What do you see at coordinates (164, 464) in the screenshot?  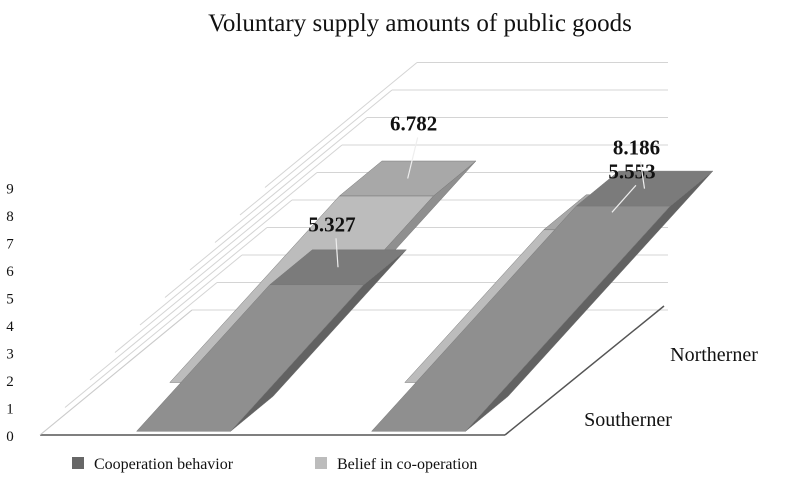 I see `legend-label: Cooperation behavior` at bounding box center [164, 464].